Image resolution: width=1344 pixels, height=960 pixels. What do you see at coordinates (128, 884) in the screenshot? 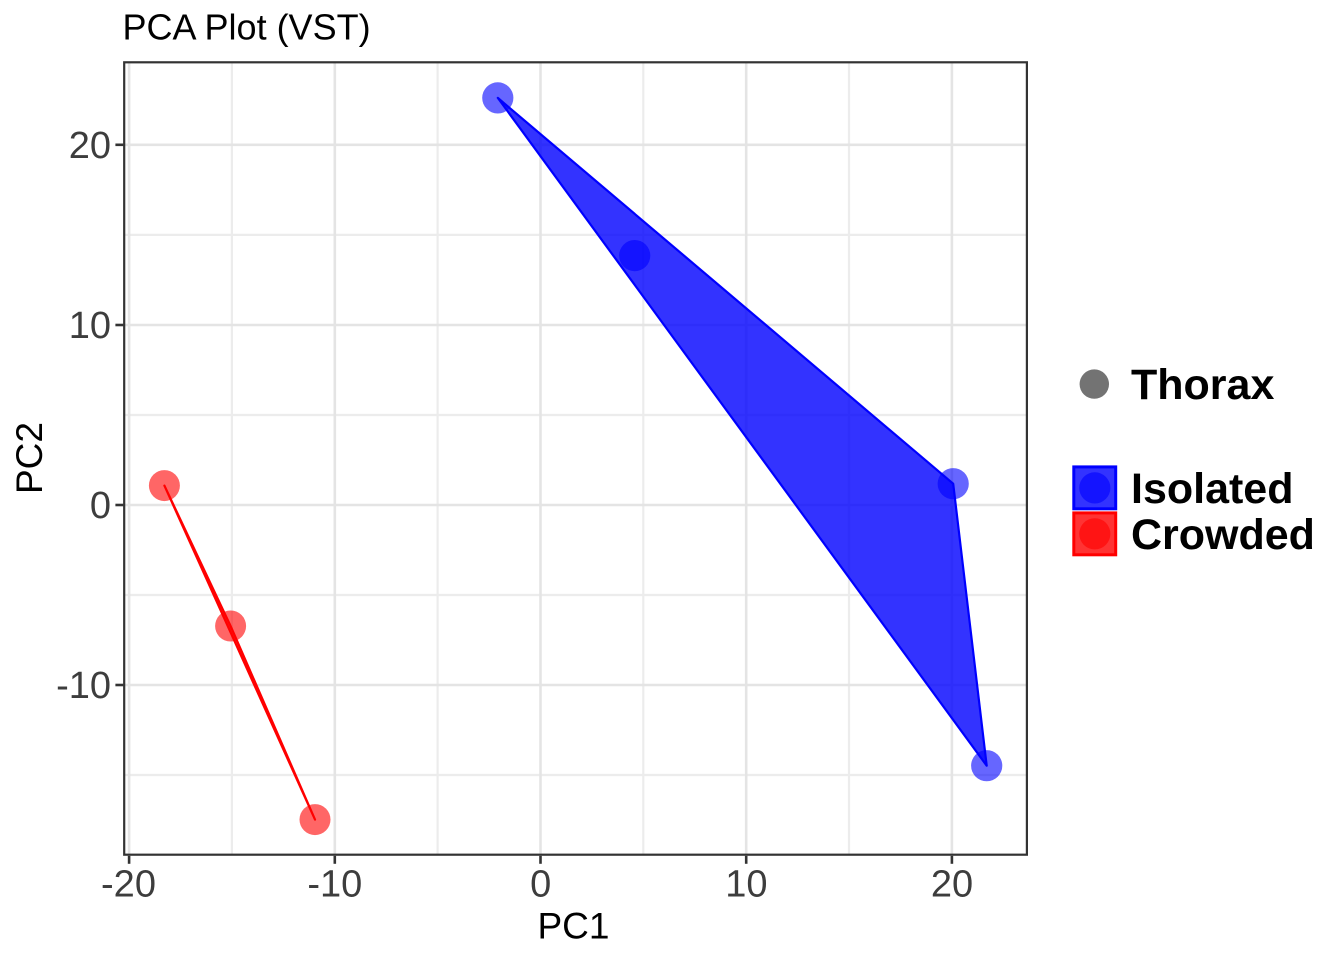
I see `svg-text: -20` at bounding box center [128, 884].